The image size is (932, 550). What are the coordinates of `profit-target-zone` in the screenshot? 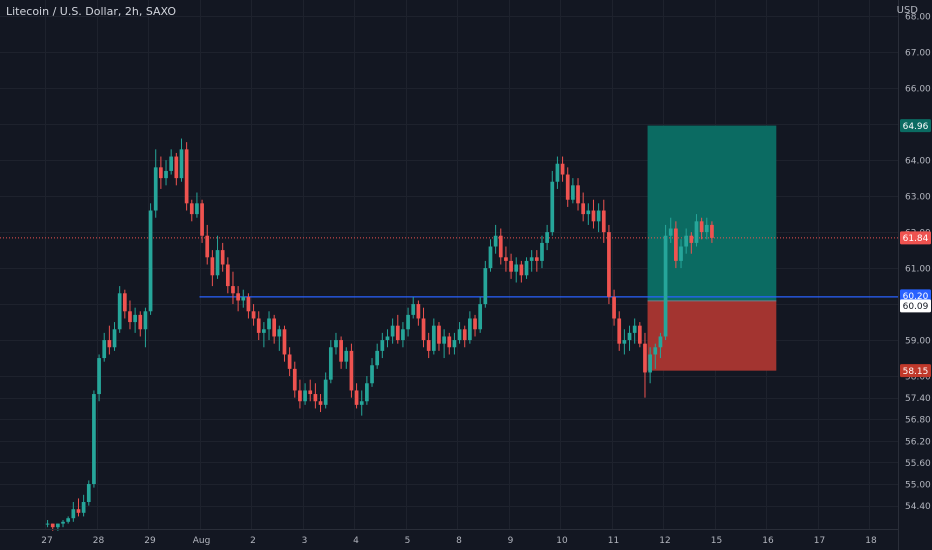 It's located at (712, 213).